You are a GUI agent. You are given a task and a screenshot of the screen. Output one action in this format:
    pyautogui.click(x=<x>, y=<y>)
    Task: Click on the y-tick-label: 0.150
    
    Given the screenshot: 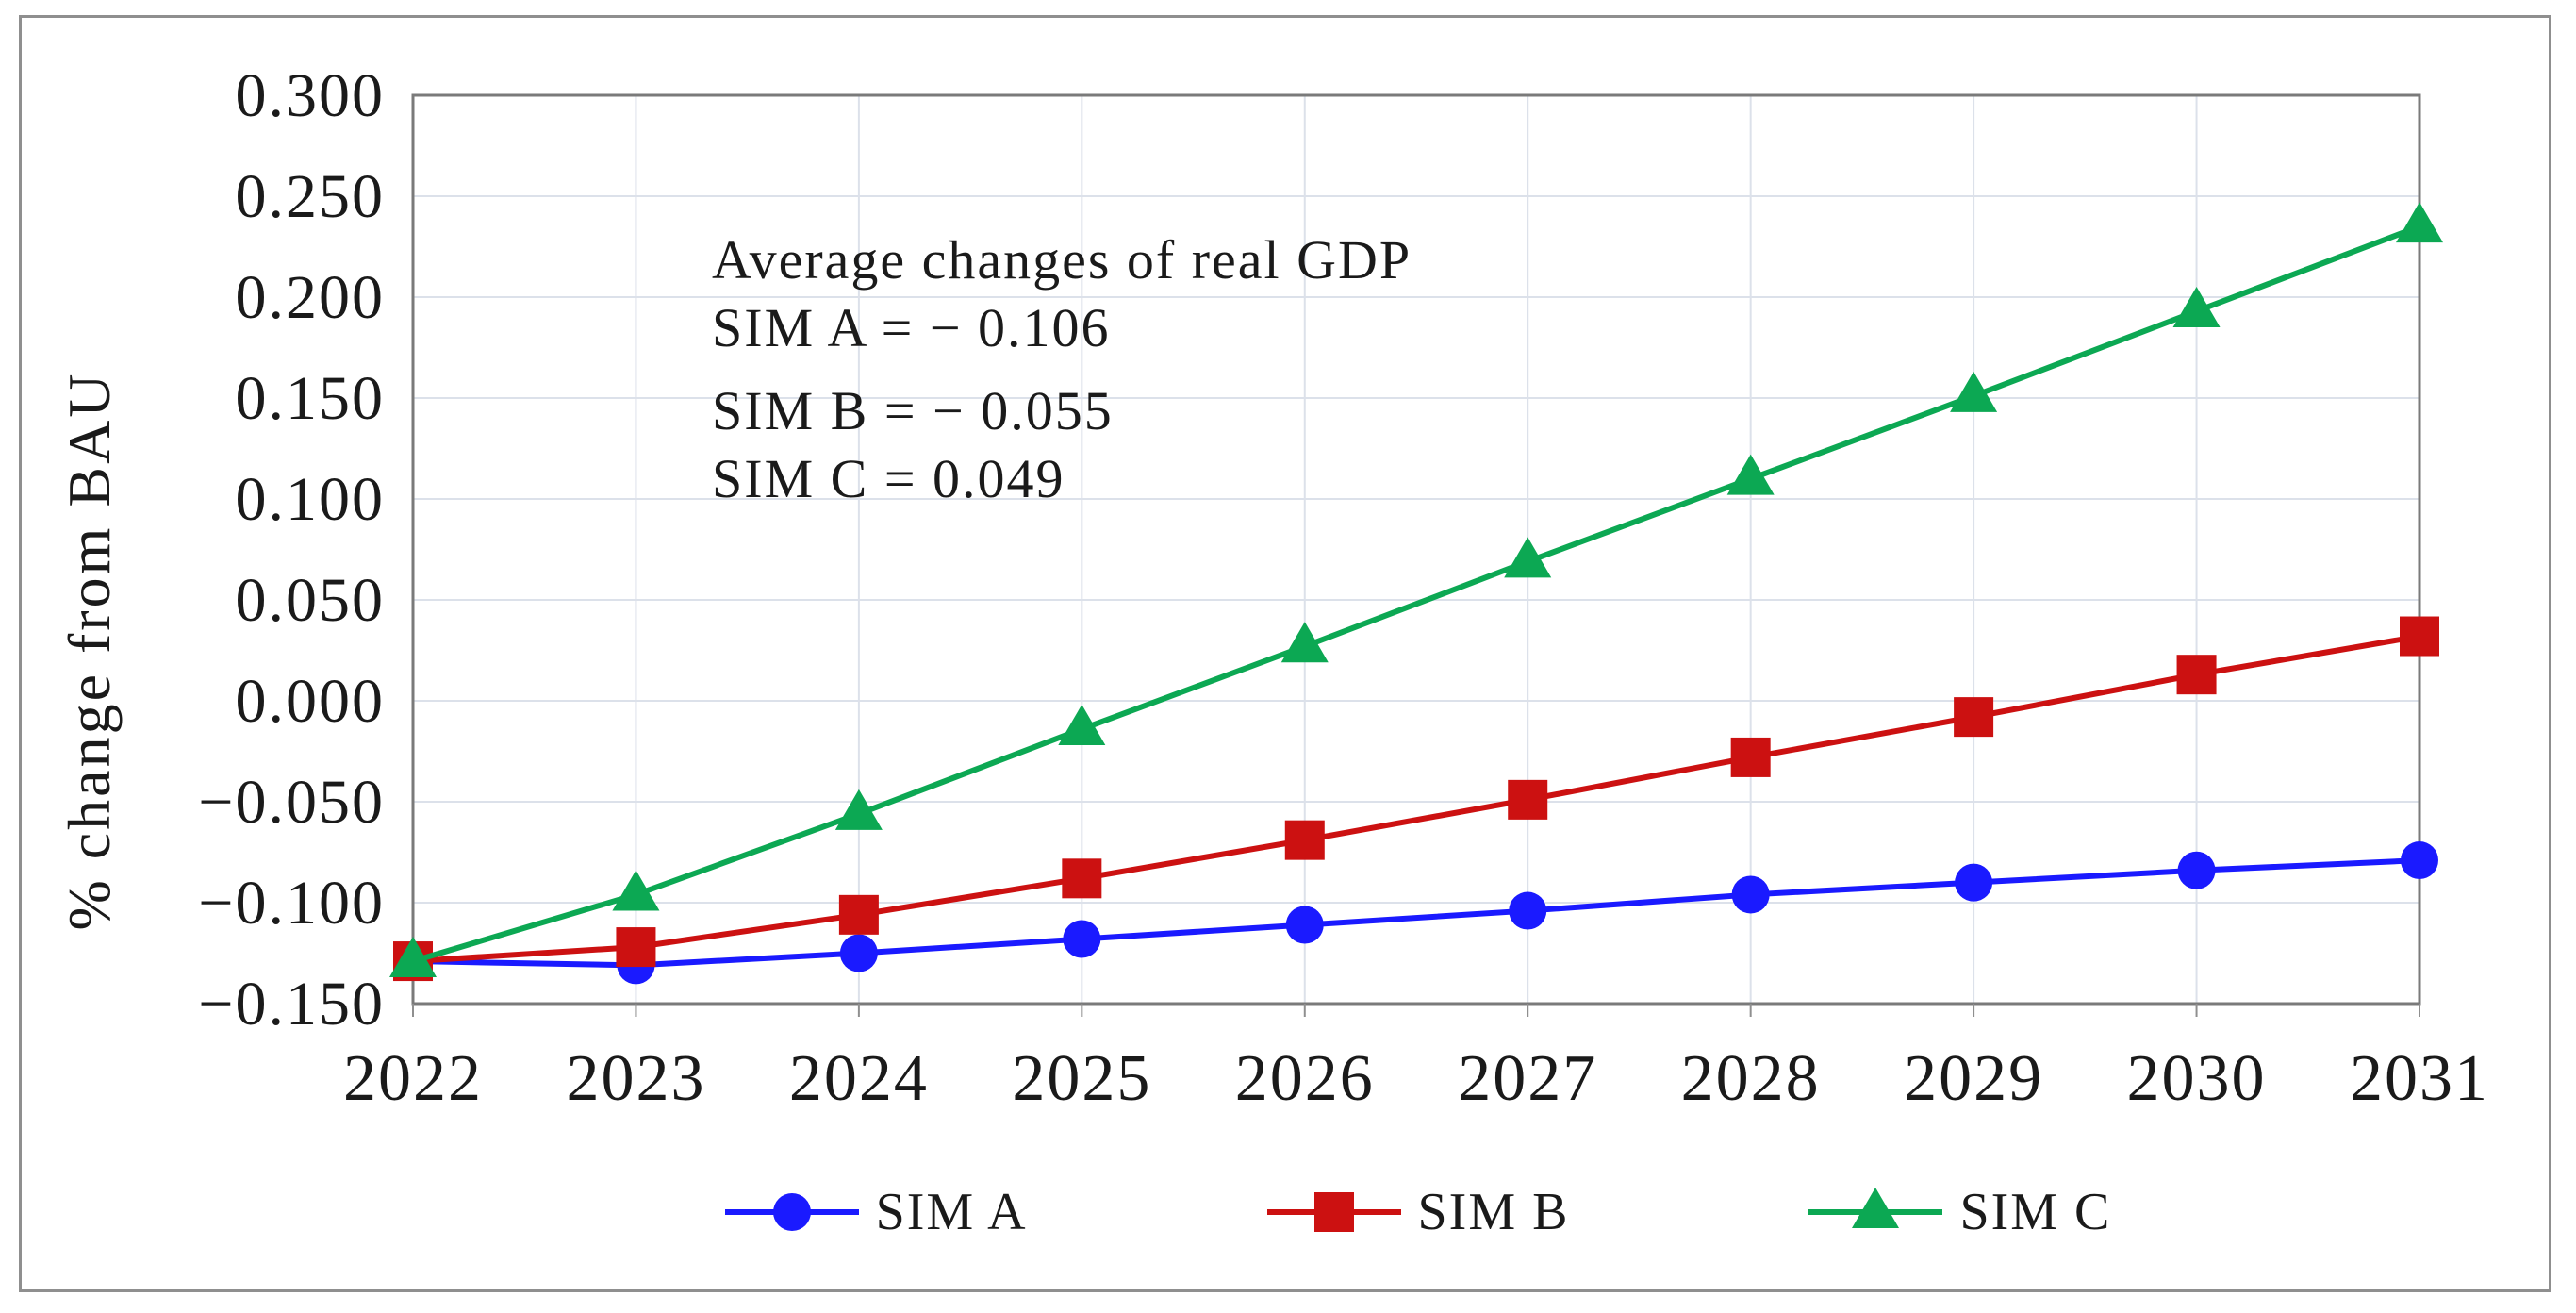 What is the action you would take?
    pyautogui.click(x=311, y=399)
    